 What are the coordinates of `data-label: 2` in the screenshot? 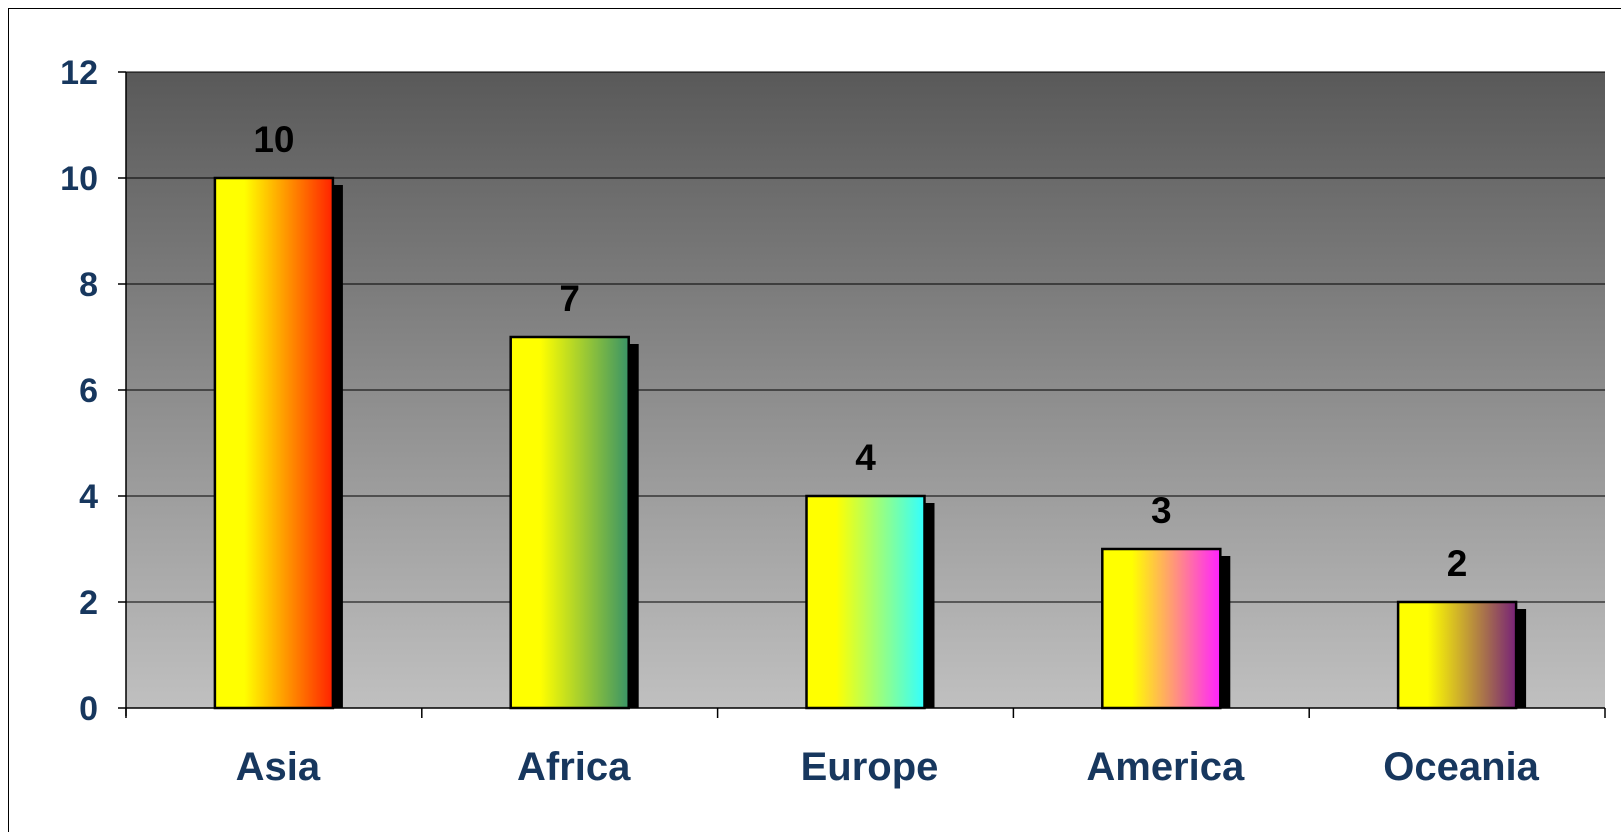 It's located at (1457, 563).